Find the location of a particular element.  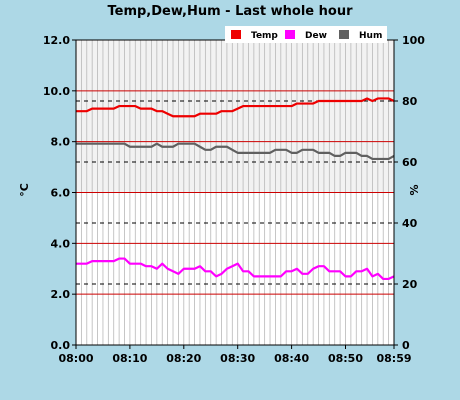

left-tick-label: 10.0 is located at coordinates (56, 91).